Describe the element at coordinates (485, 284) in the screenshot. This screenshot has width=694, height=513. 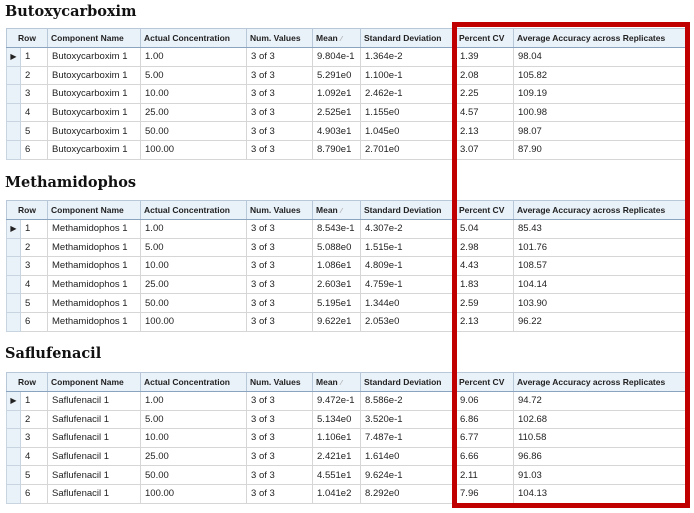
I see `cell-percent-cv: 1.83` at that location.